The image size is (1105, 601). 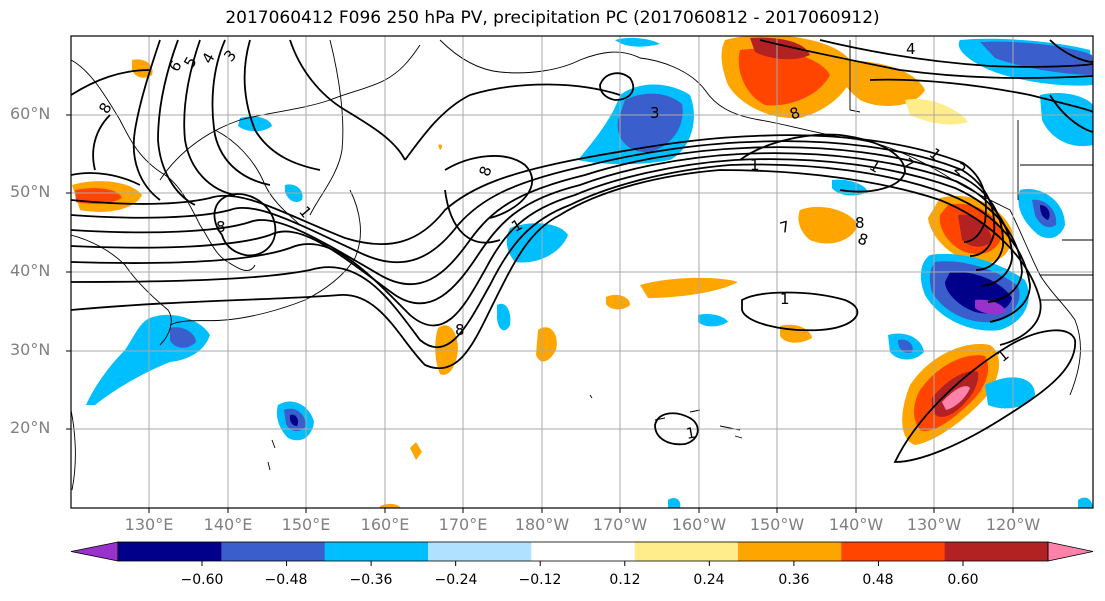 I want to click on lon-label-160e: 160°E, so click(x=385, y=524).